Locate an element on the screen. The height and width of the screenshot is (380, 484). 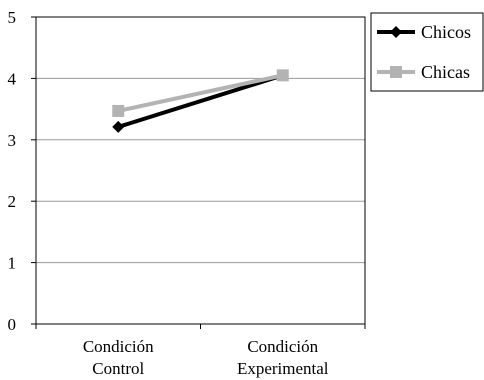
y-tick-label: 0 is located at coordinates (12, 324).